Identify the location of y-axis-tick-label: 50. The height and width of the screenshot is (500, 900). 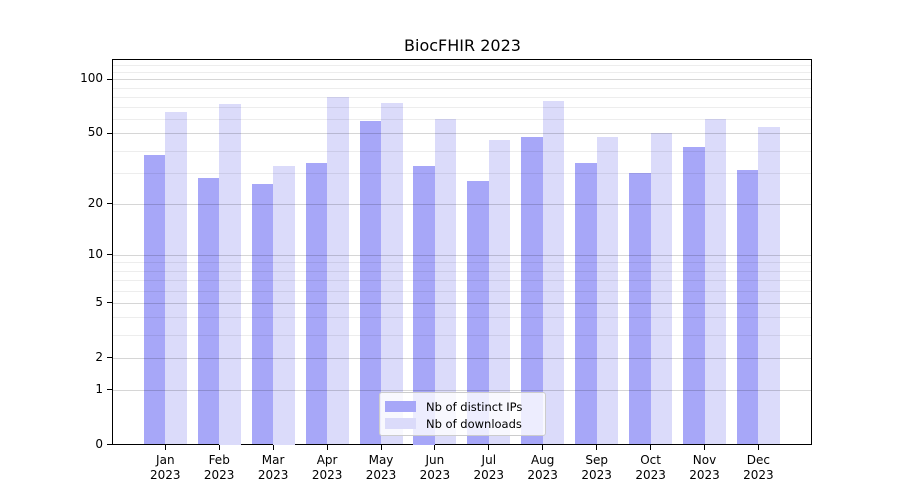
(95, 132).